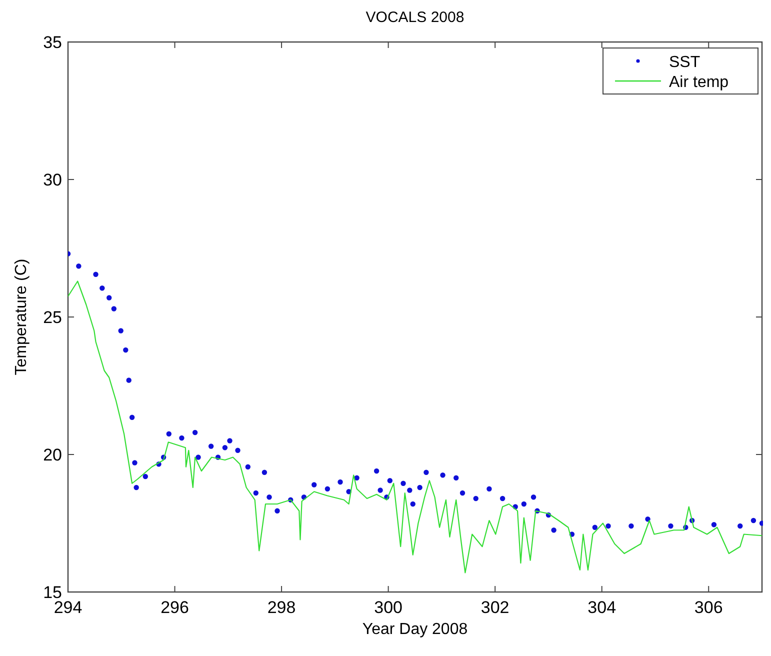  Describe the element at coordinates (495, 607) in the screenshot. I see `x-tick-label: 302` at that location.